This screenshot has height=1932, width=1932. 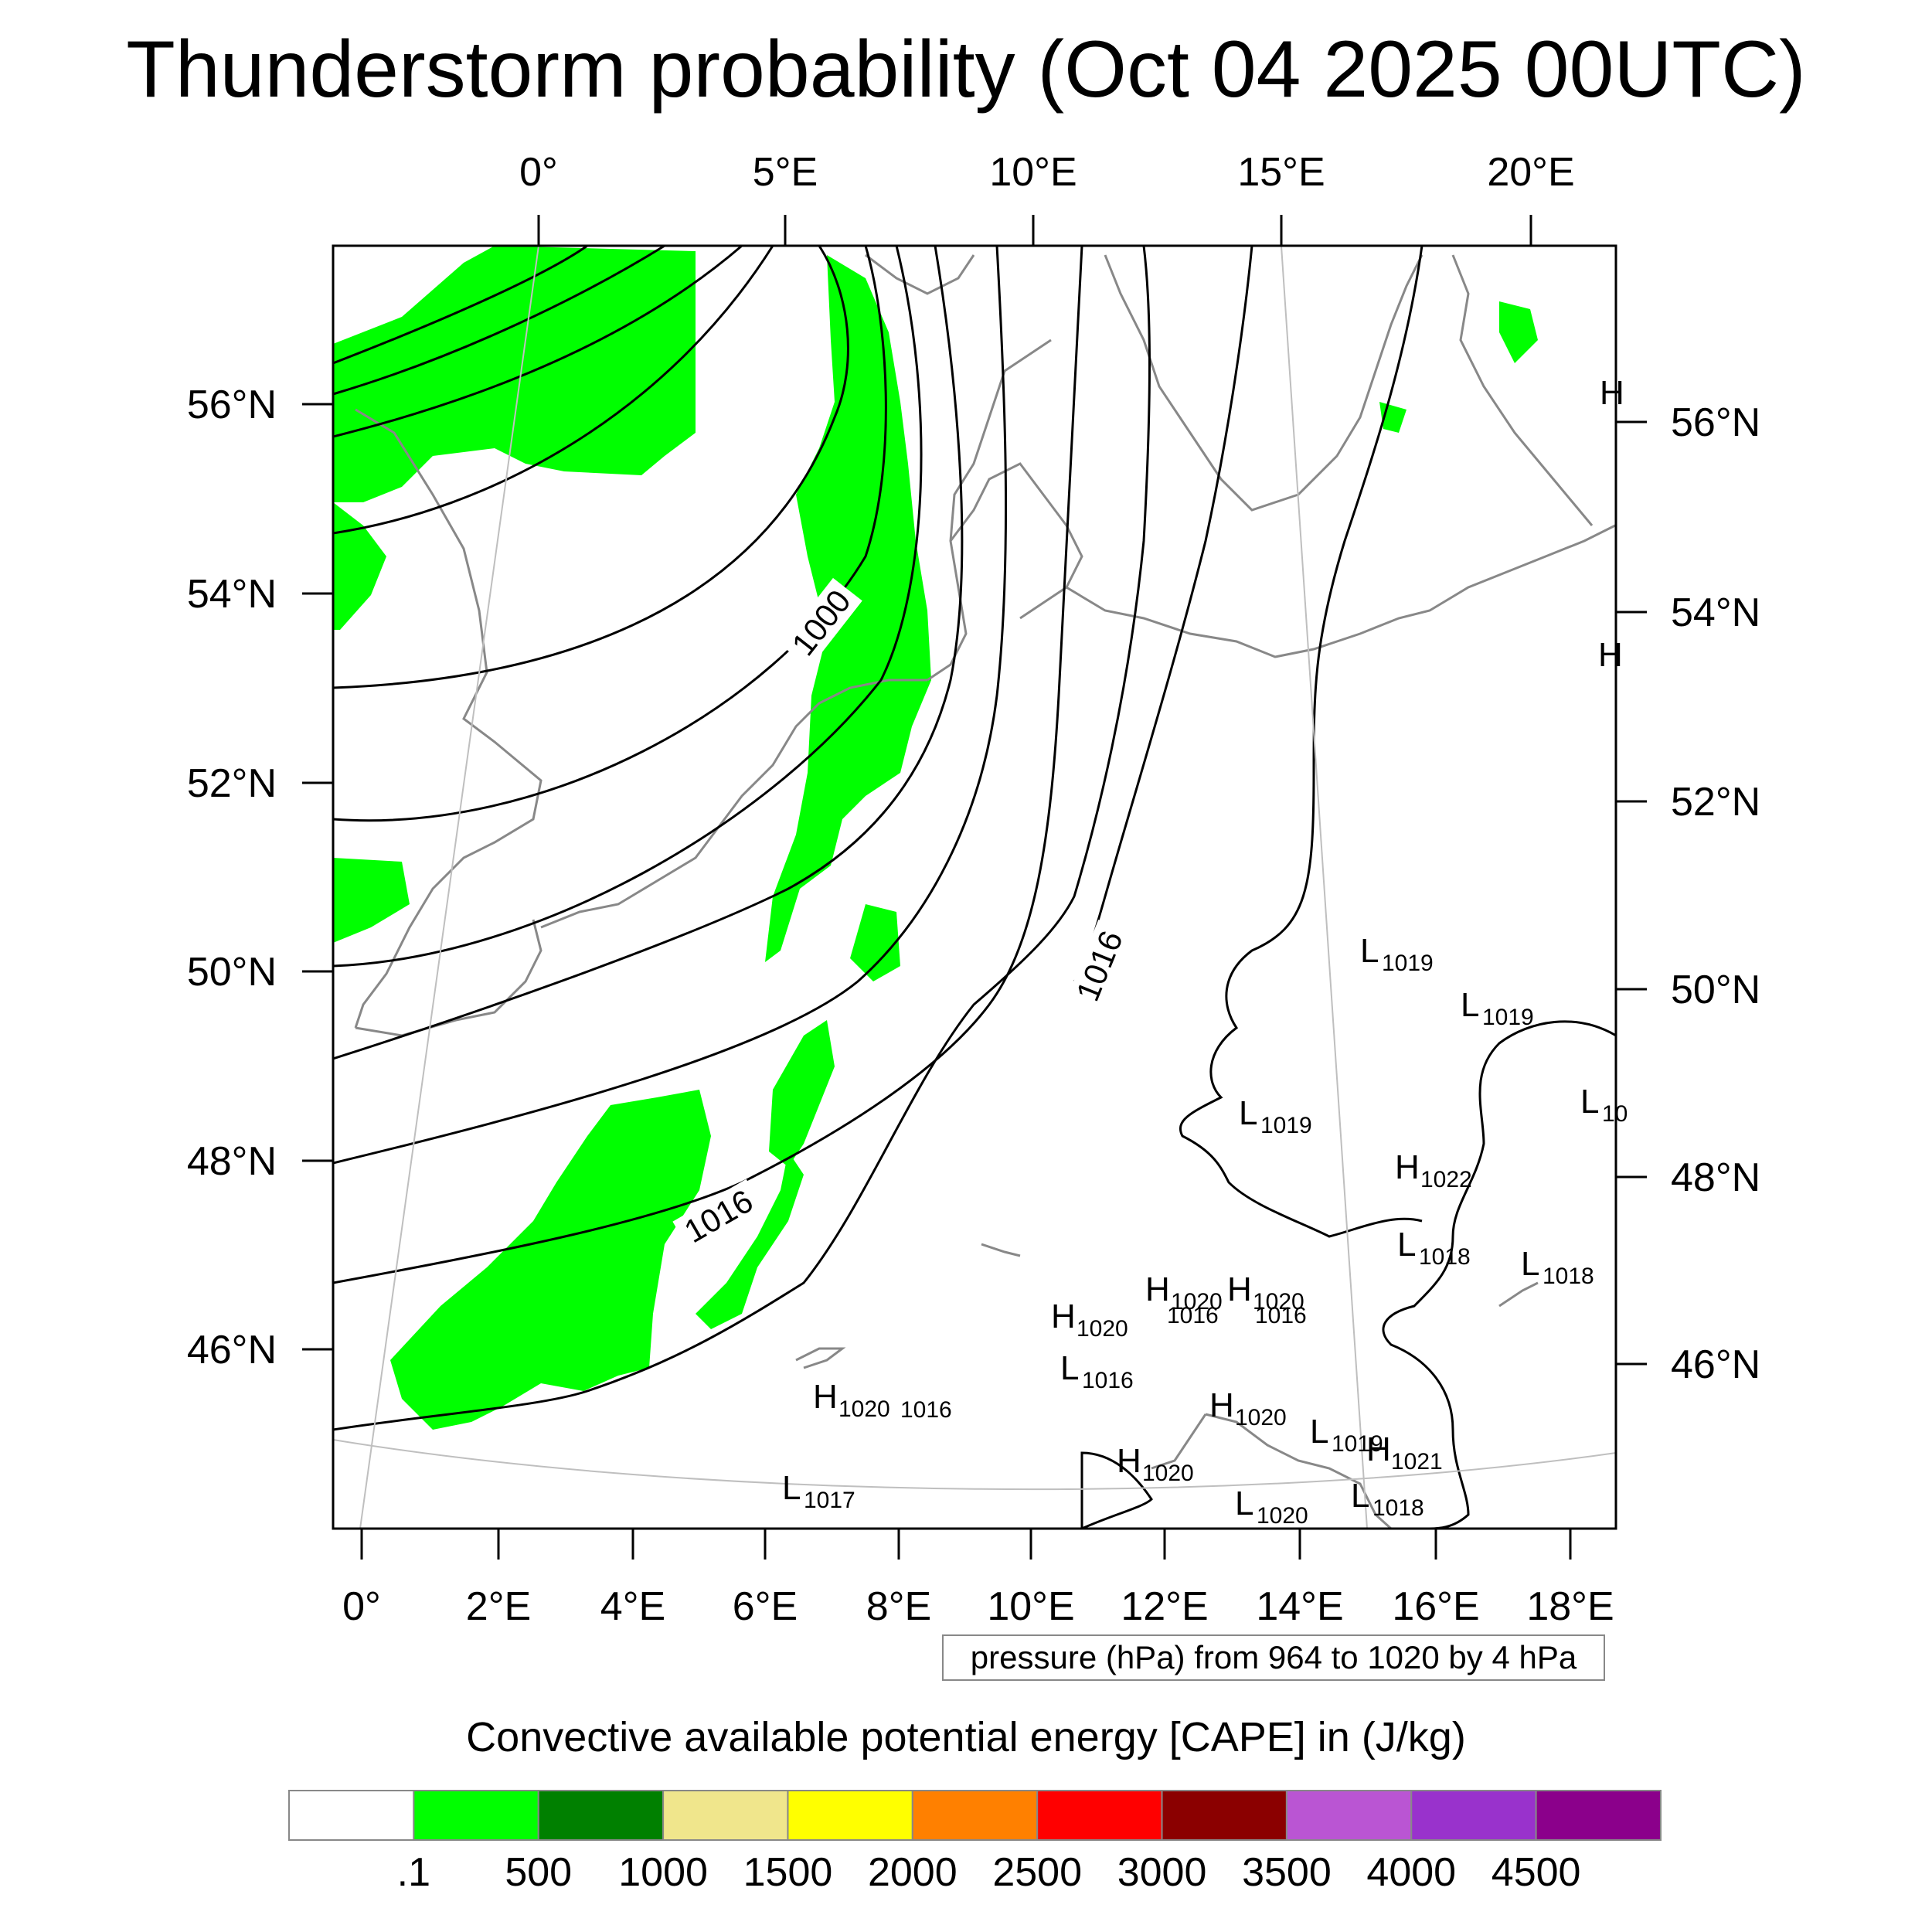 I want to click on right-lat-label: 52°N, so click(x=1715, y=802).